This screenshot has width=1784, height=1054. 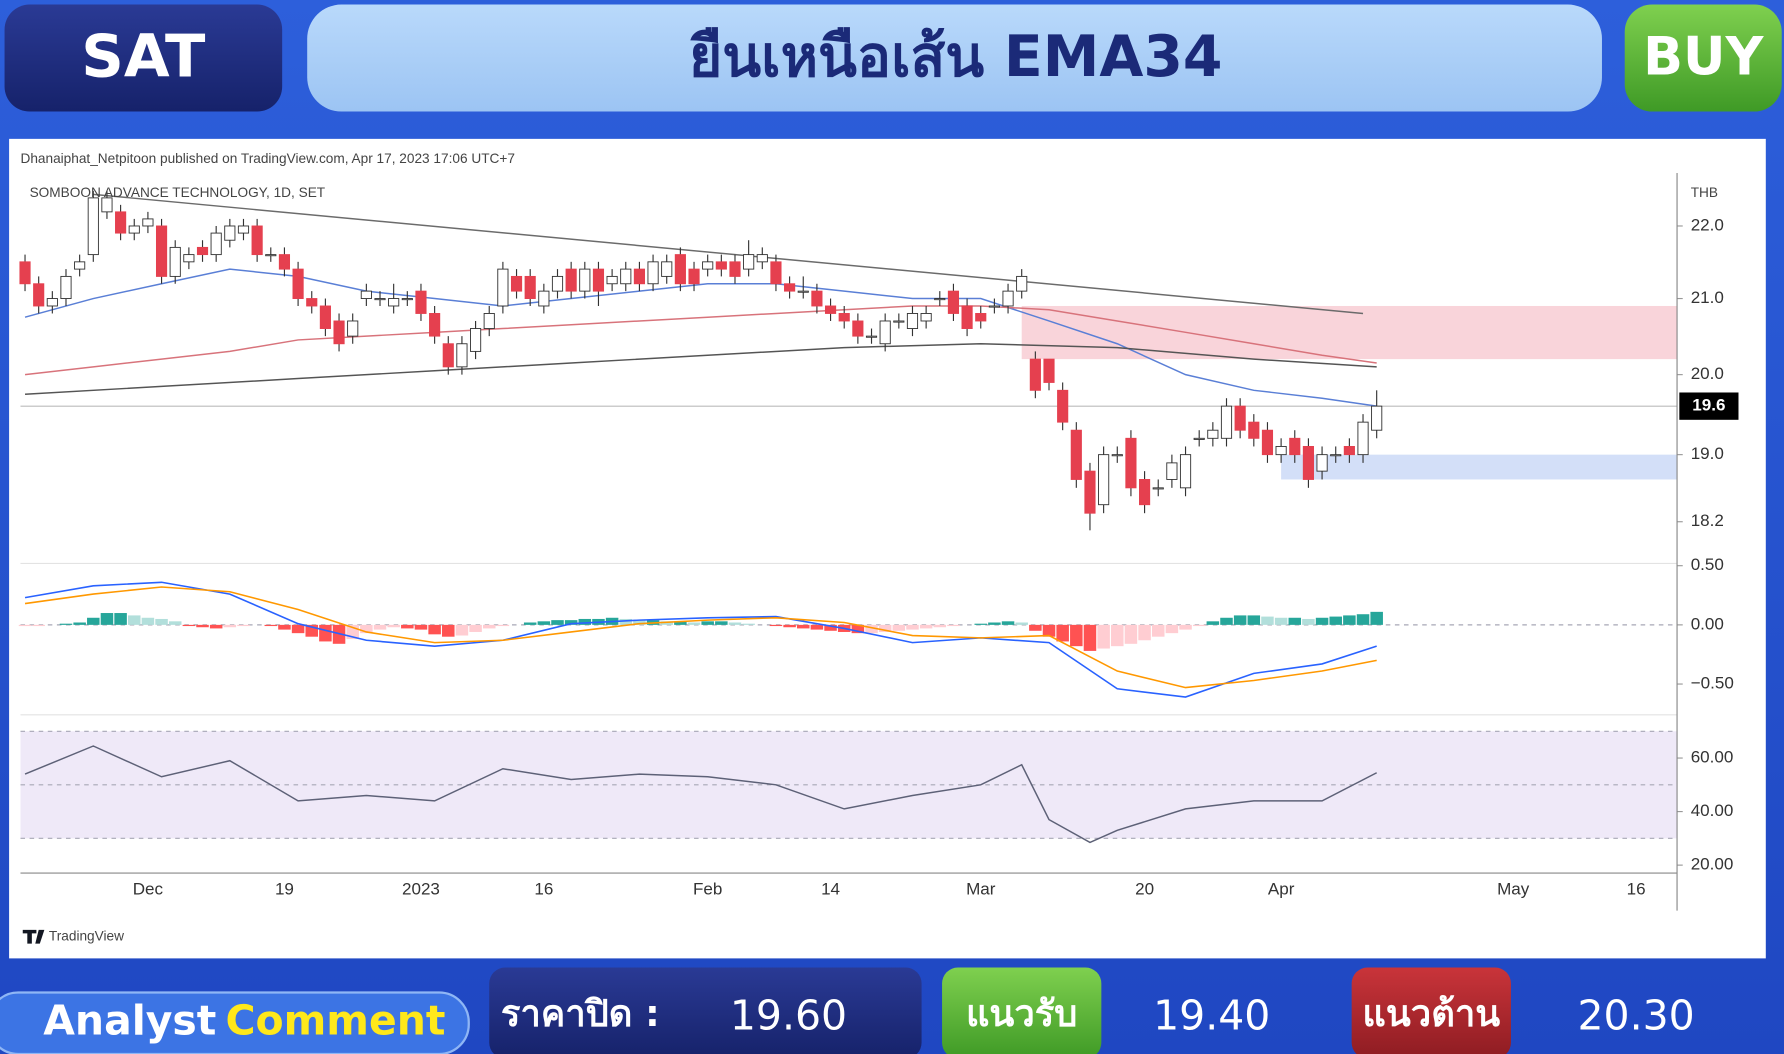 What do you see at coordinates (1707, 623) in the screenshot?
I see `y-tick-label: 0.00` at bounding box center [1707, 623].